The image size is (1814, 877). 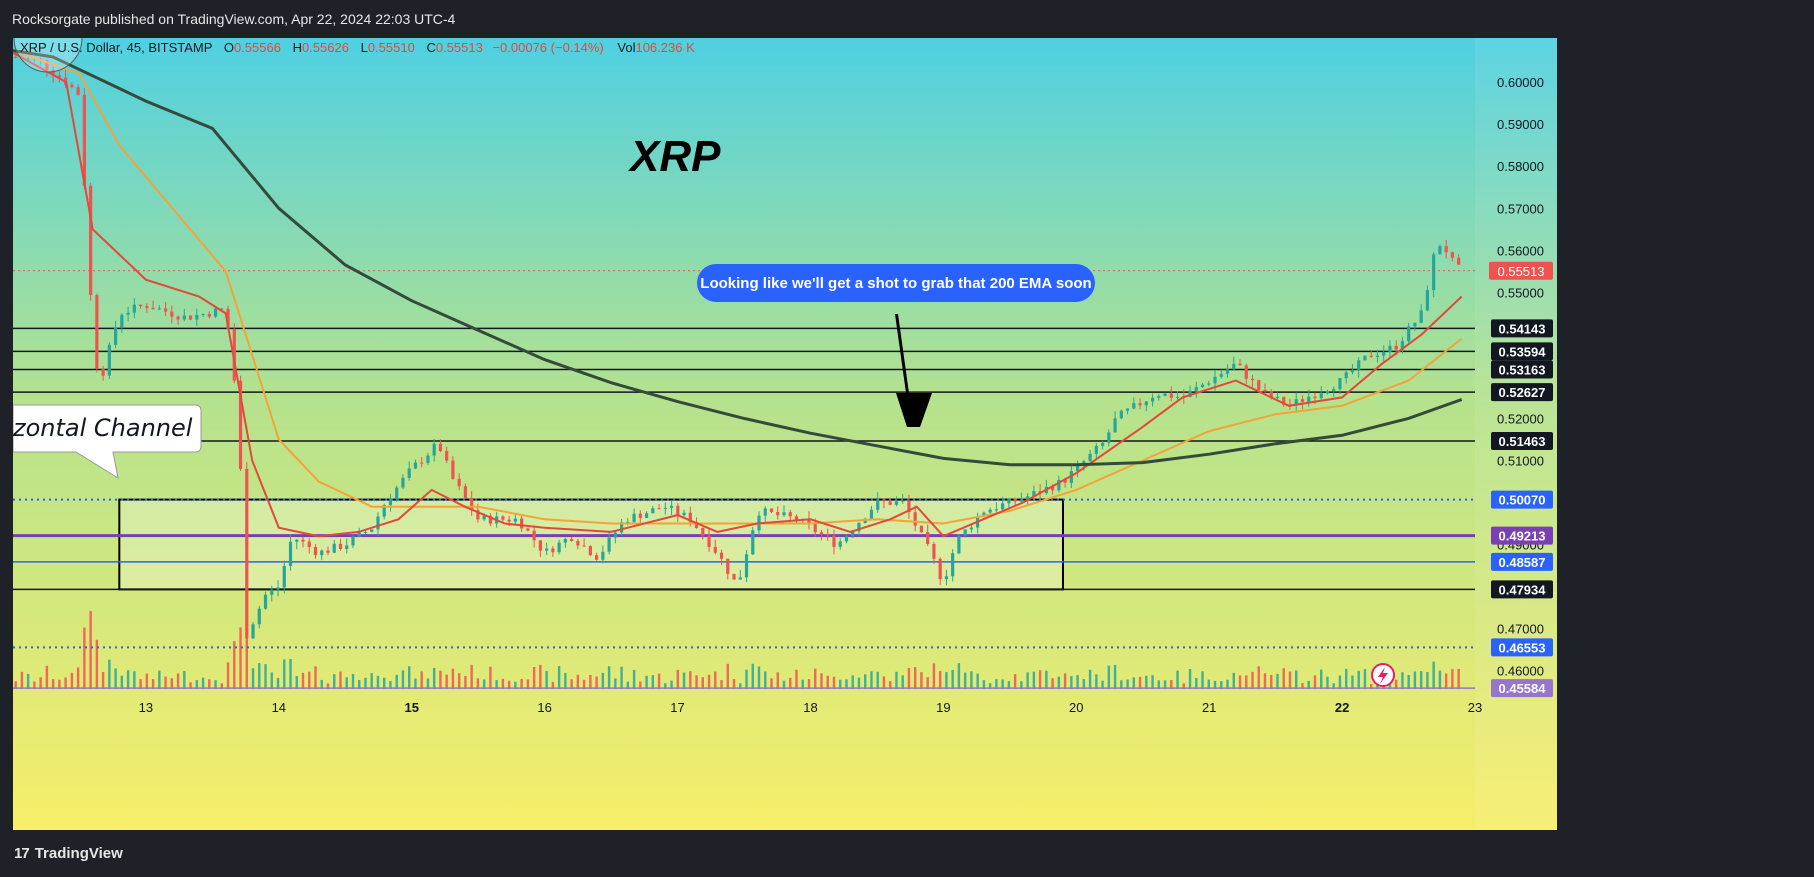 What do you see at coordinates (68, 853) in the screenshot?
I see `tradingview-logo: 17 TradingView` at bounding box center [68, 853].